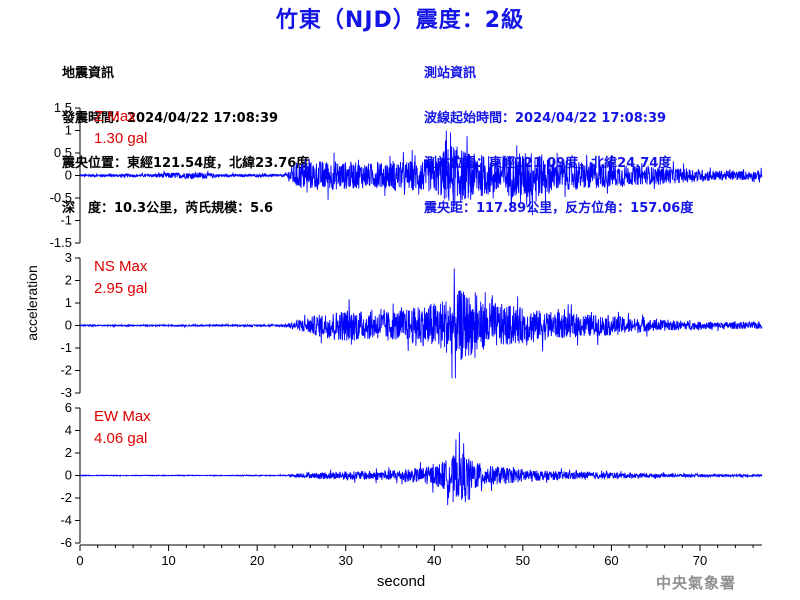  Describe the element at coordinates (66, 392) in the screenshot. I see `y-tick-label: -3` at that location.